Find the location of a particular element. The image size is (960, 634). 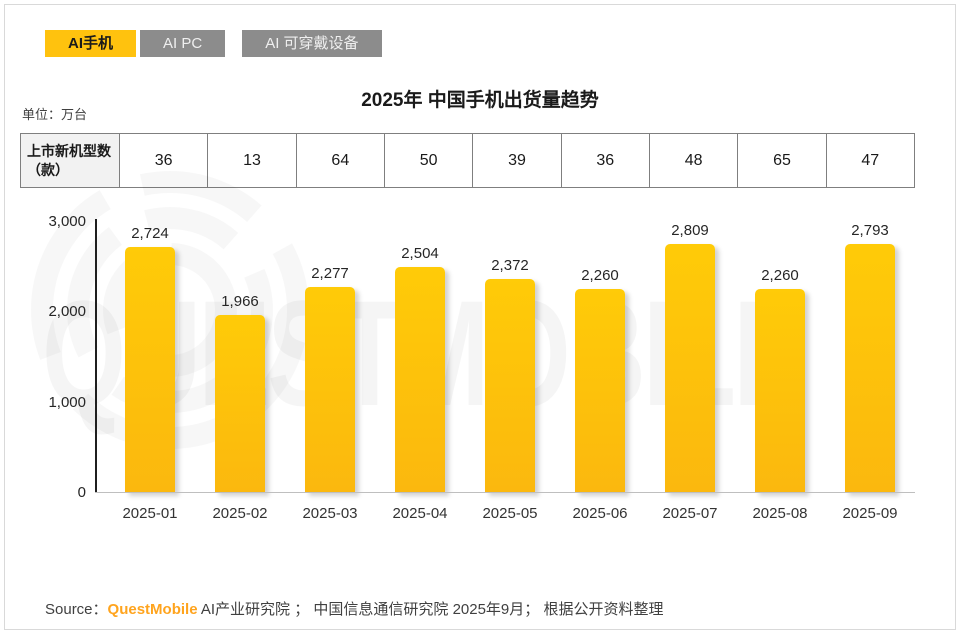

x-tick-label: 2025-09 is located at coordinates (870, 513).